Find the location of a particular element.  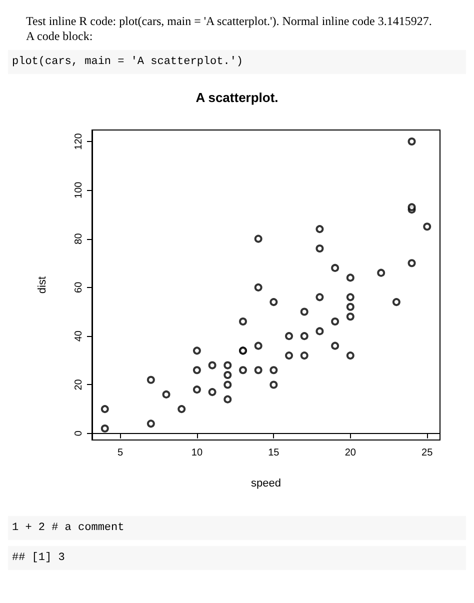

text: A code block: is located at coordinates (59, 36).